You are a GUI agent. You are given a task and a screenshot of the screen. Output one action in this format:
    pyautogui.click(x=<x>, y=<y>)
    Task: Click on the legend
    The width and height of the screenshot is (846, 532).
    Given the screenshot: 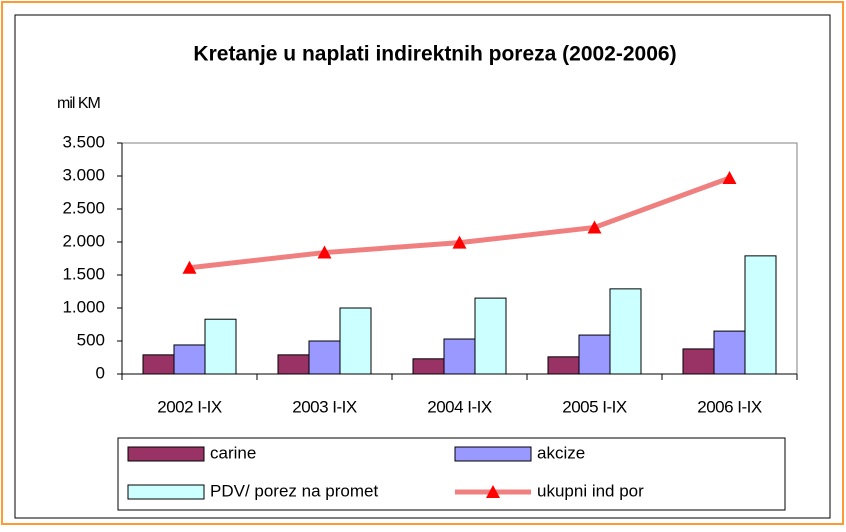 What is the action you would take?
    pyautogui.click(x=451, y=474)
    